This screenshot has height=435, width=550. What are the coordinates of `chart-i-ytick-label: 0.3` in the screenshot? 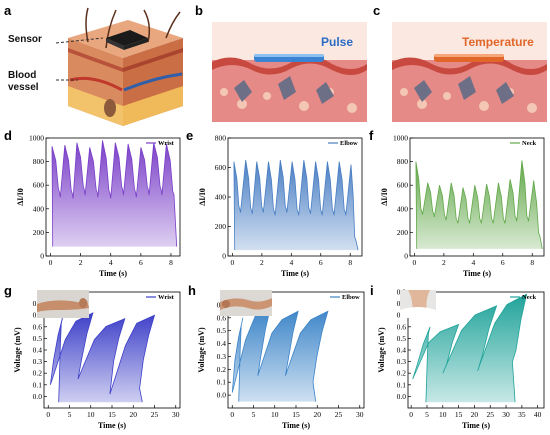 It's located at (402, 361).